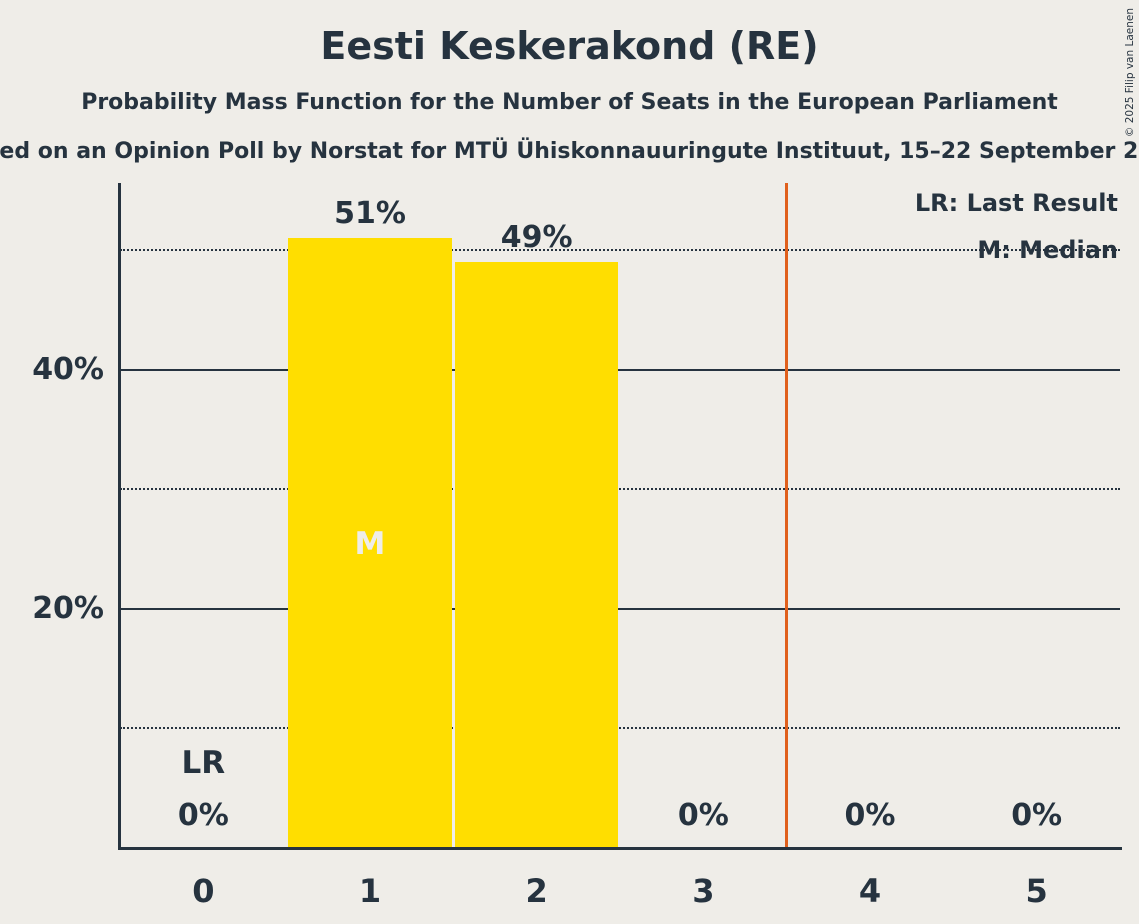 The image size is (1139, 924). I want to click on bar-value-label-0: 0%, so click(203, 815).